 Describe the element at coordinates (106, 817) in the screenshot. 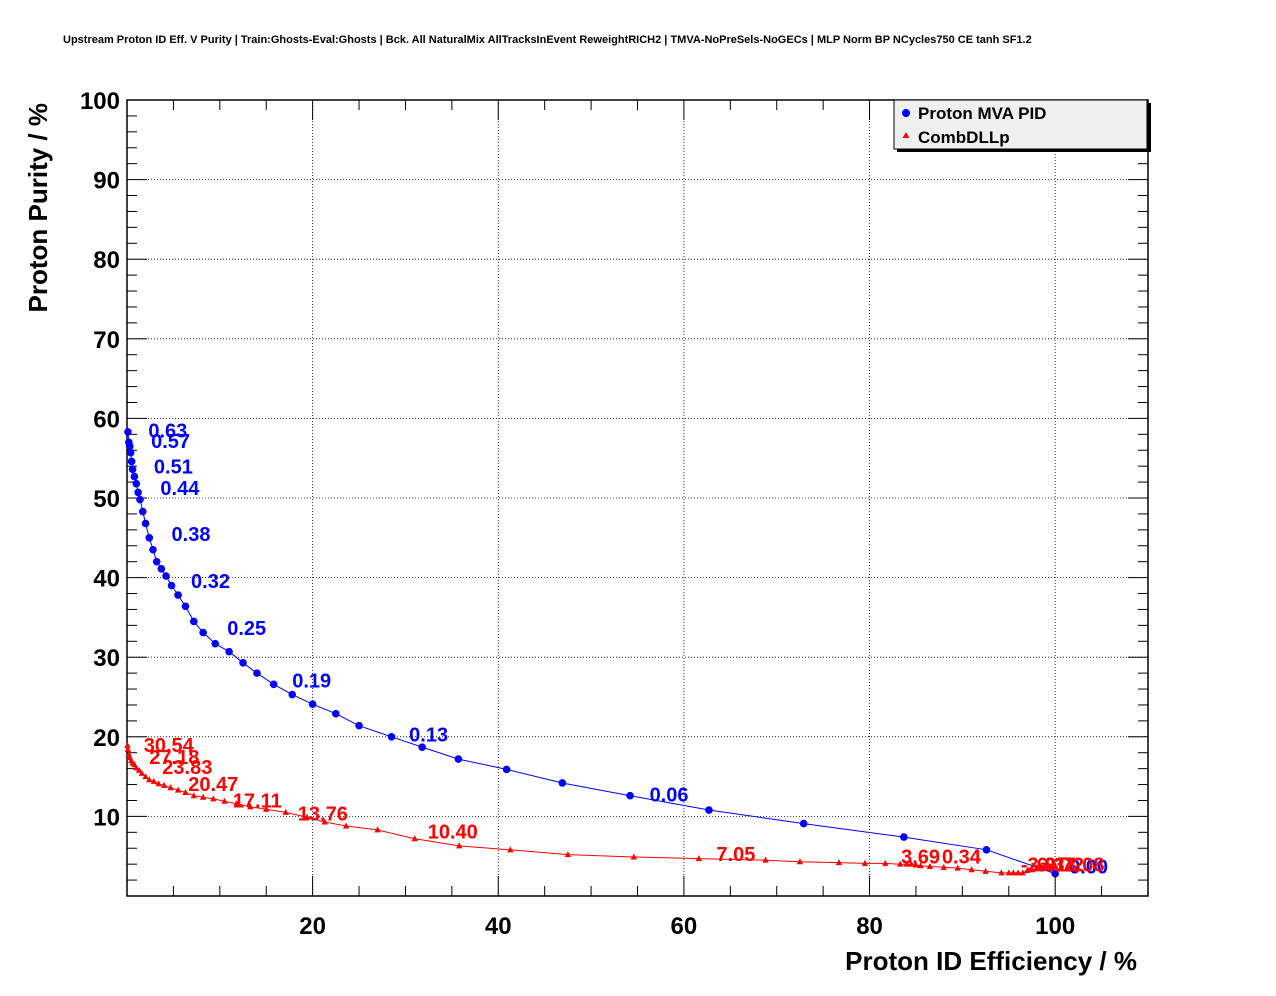

I see `y-tick-label: 10` at that location.